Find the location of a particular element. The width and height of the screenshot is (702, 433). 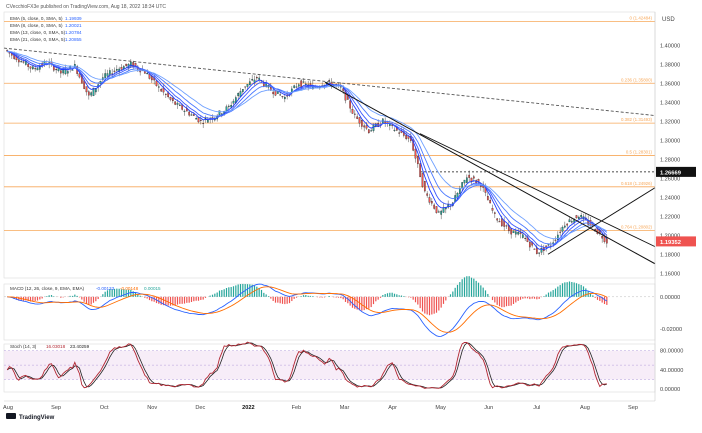

currency-label: USD is located at coordinates (668, 20).